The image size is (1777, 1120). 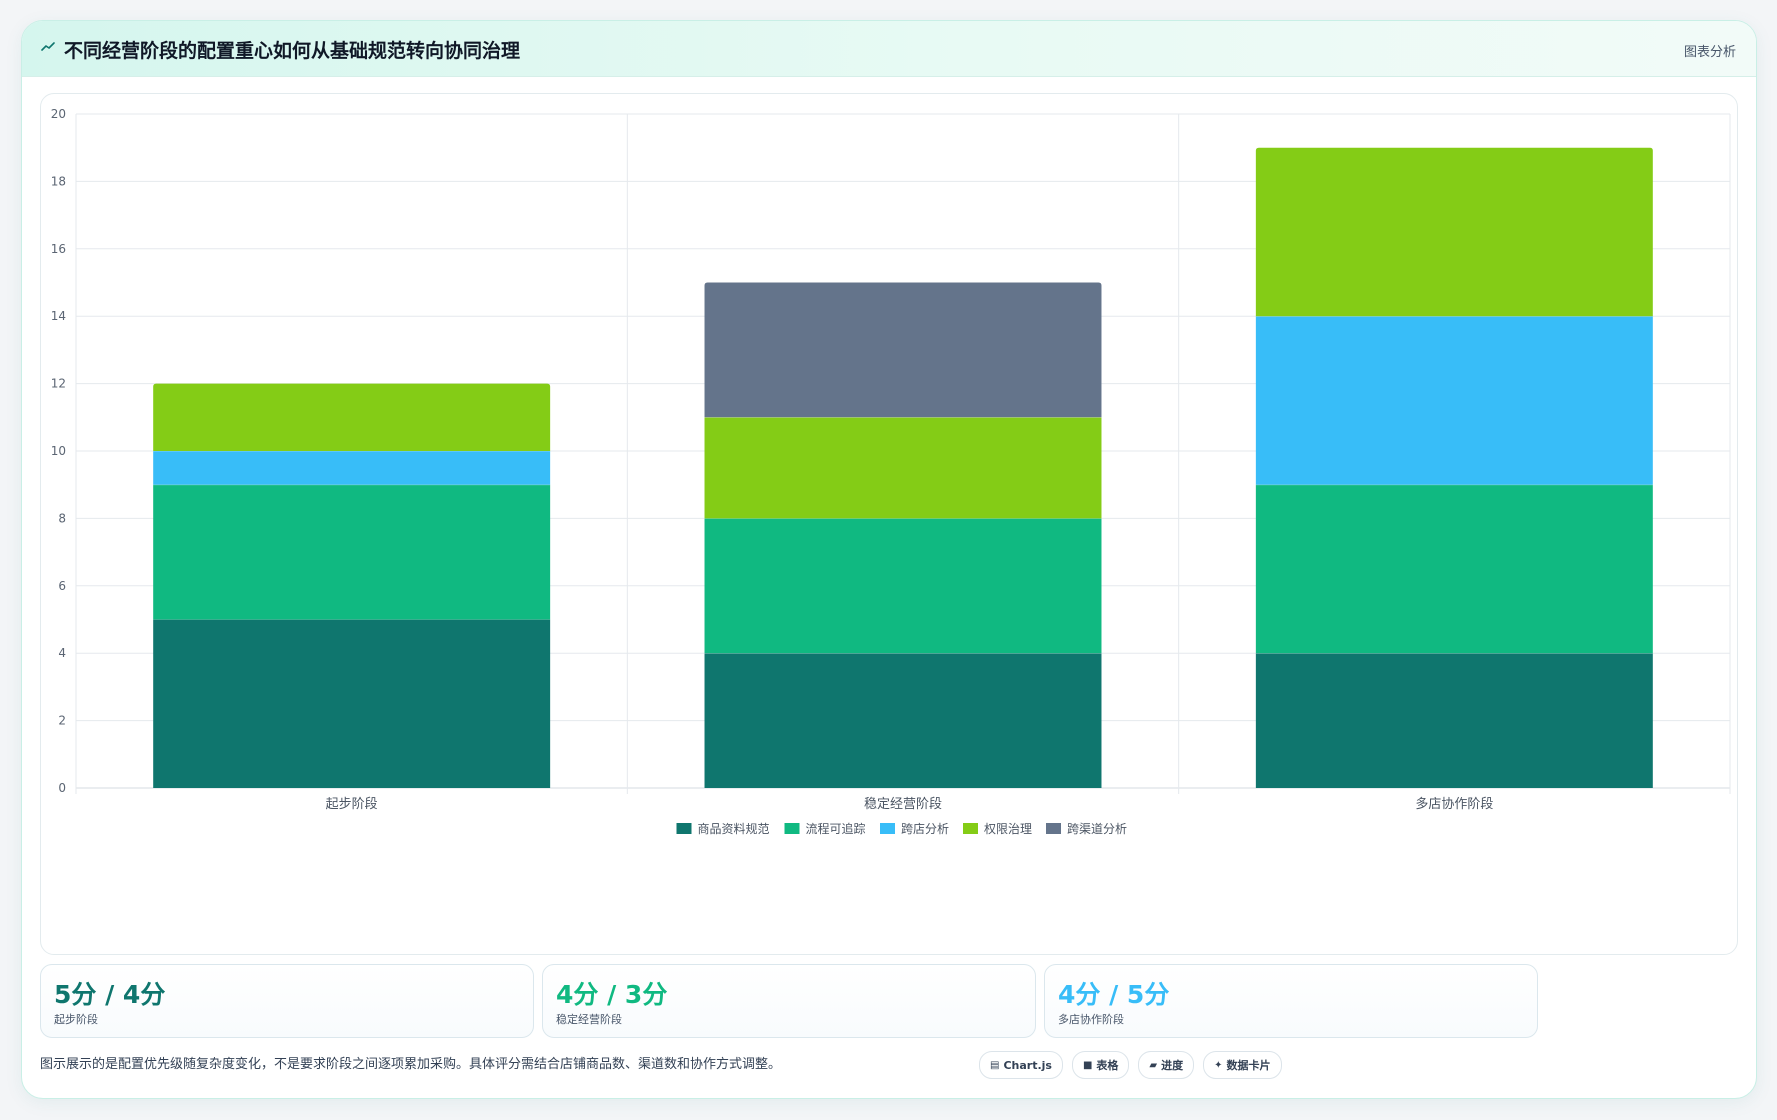 What do you see at coordinates (734, 828) in the screenshot?
I see `legend-label: 商品资料规范` at bounding box center [734, 828].